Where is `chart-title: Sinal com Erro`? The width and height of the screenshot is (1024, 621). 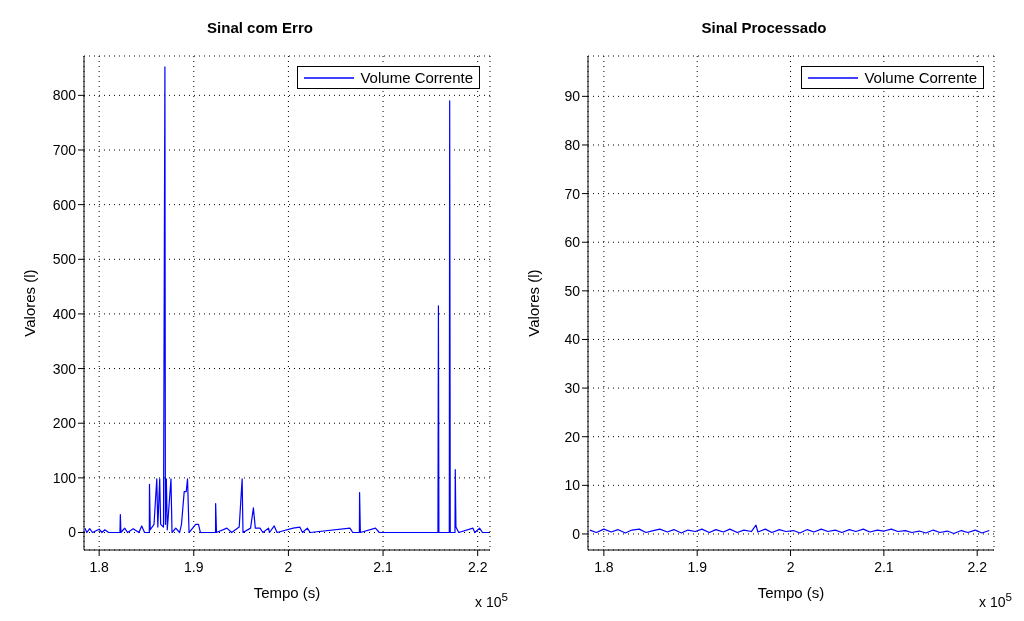
chart-title: Sinal com Erro is located at coordinates (260, 28).